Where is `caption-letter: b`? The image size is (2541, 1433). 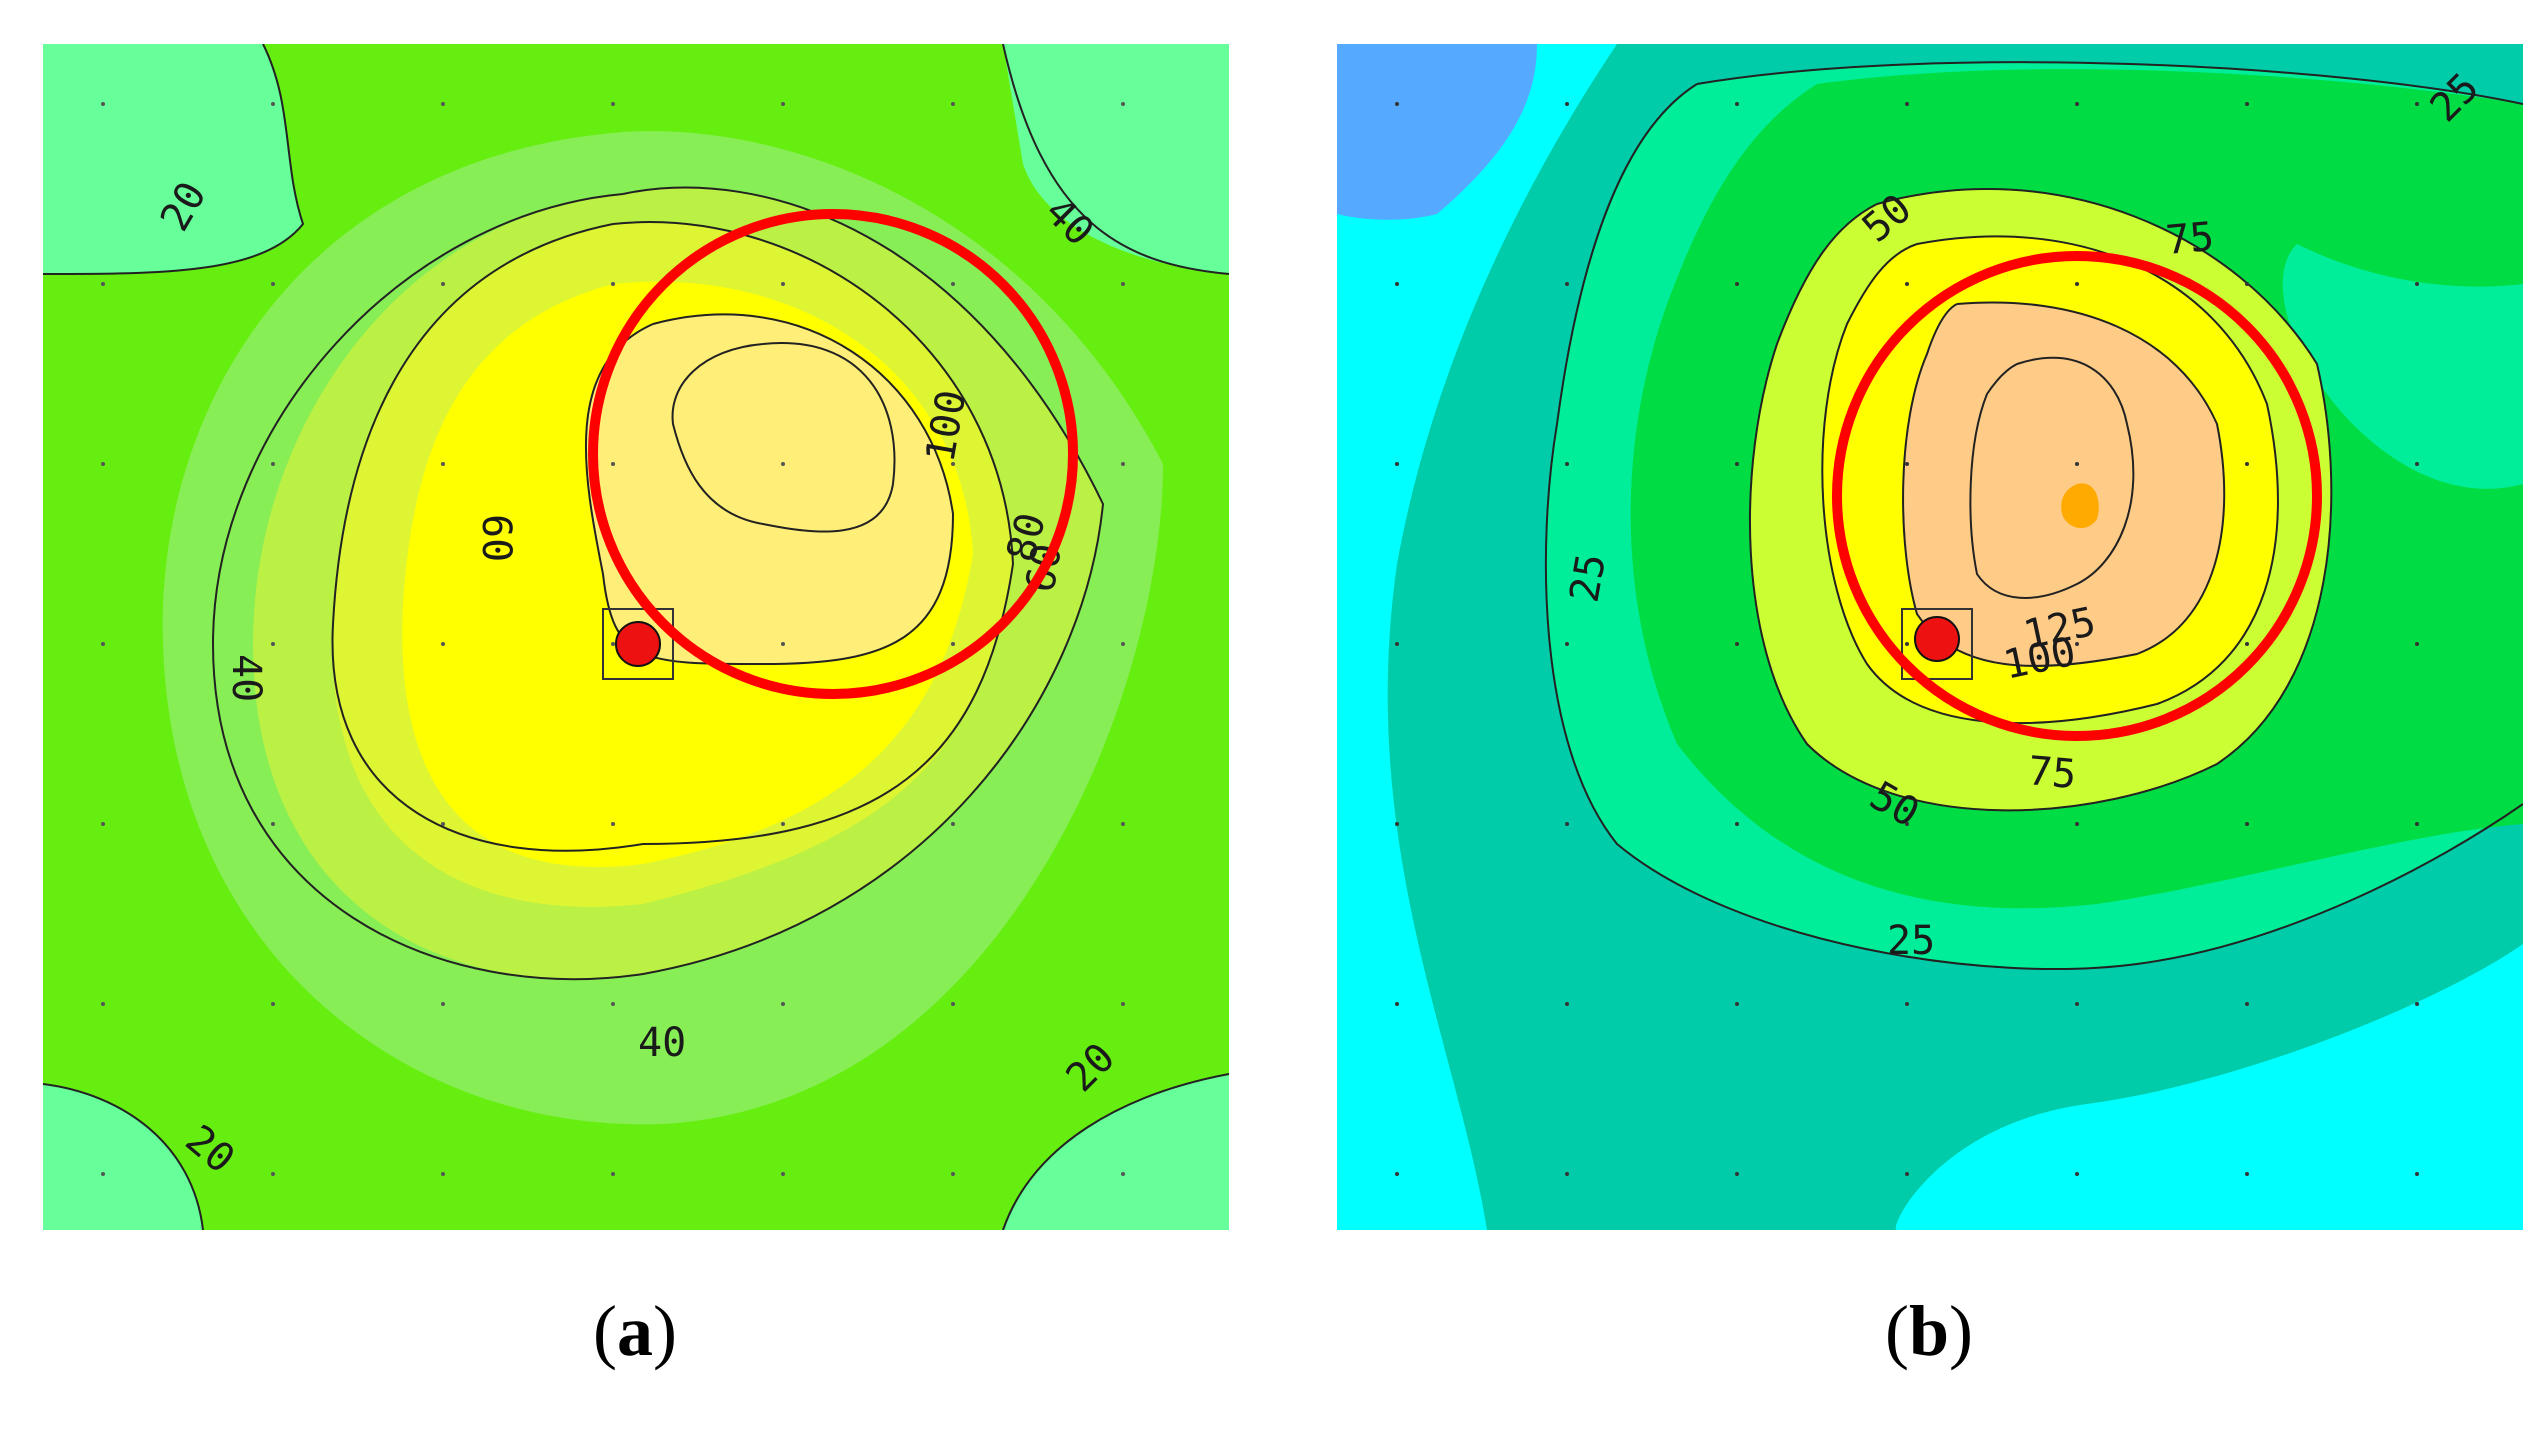
caption-letter: b is located at coordinates (1929, 1331).